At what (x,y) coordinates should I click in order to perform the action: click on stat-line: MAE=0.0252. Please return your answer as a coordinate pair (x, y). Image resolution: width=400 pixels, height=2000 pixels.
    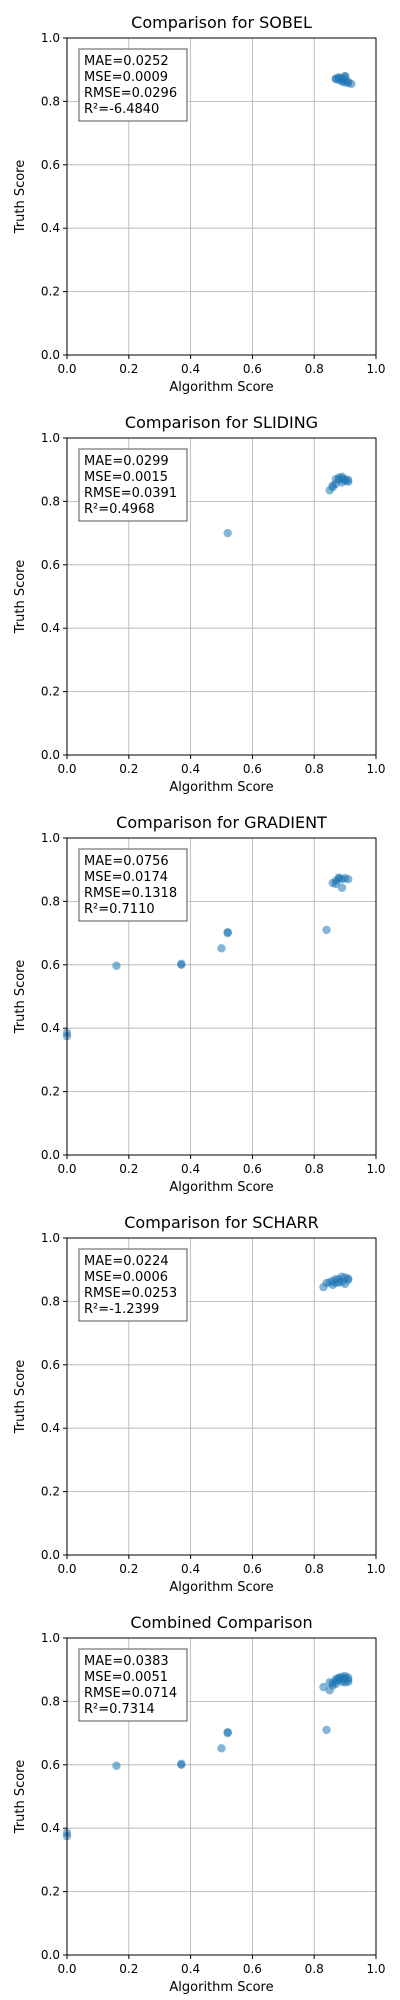
    Looking at the image, I should click on (126, 61).